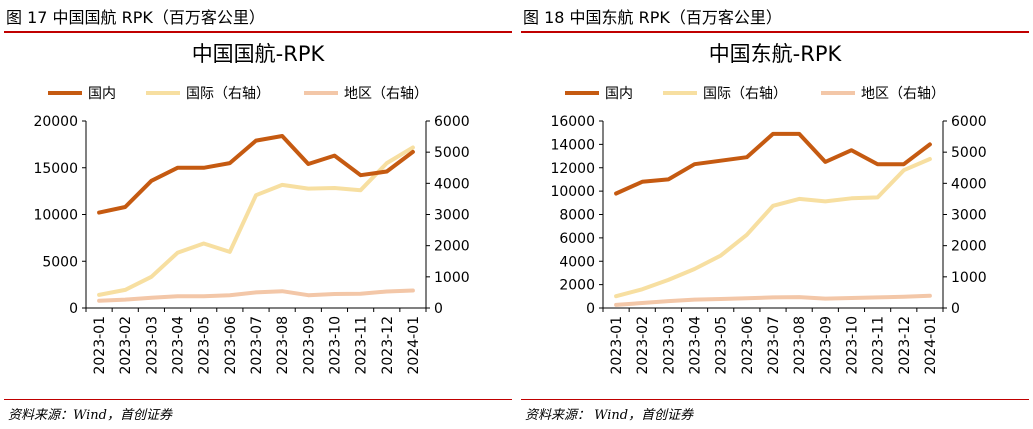  Describe the element at coordinates (135, 17) in the screenshot. I see `figure-caption: 图 17 中国国航 RPK（百万客公里）` at that location.